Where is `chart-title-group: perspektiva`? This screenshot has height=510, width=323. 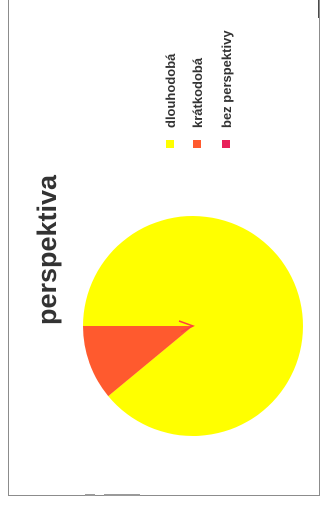 chart-title-group: perspektiva is located at coordinates (47, 249).